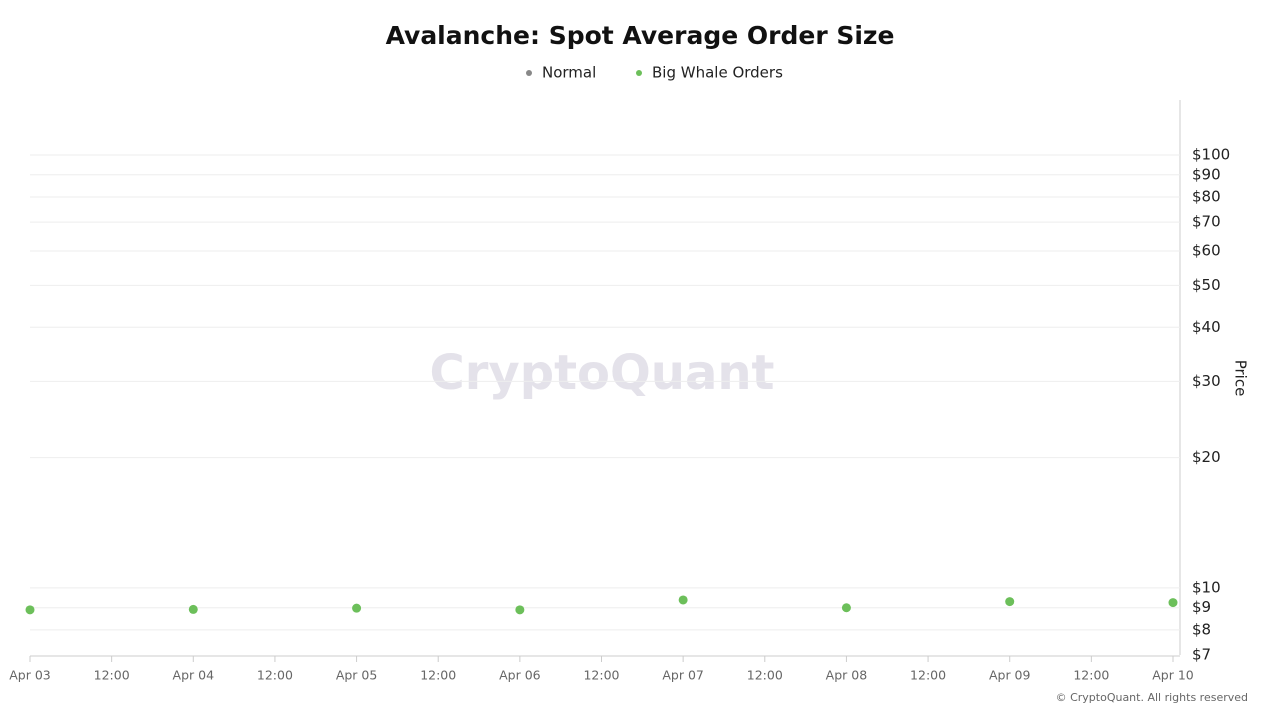 Image resolution: width=1280 pixels, height=720 pixels. I want to click on y-tick-label: $90, so click(1206, 174).